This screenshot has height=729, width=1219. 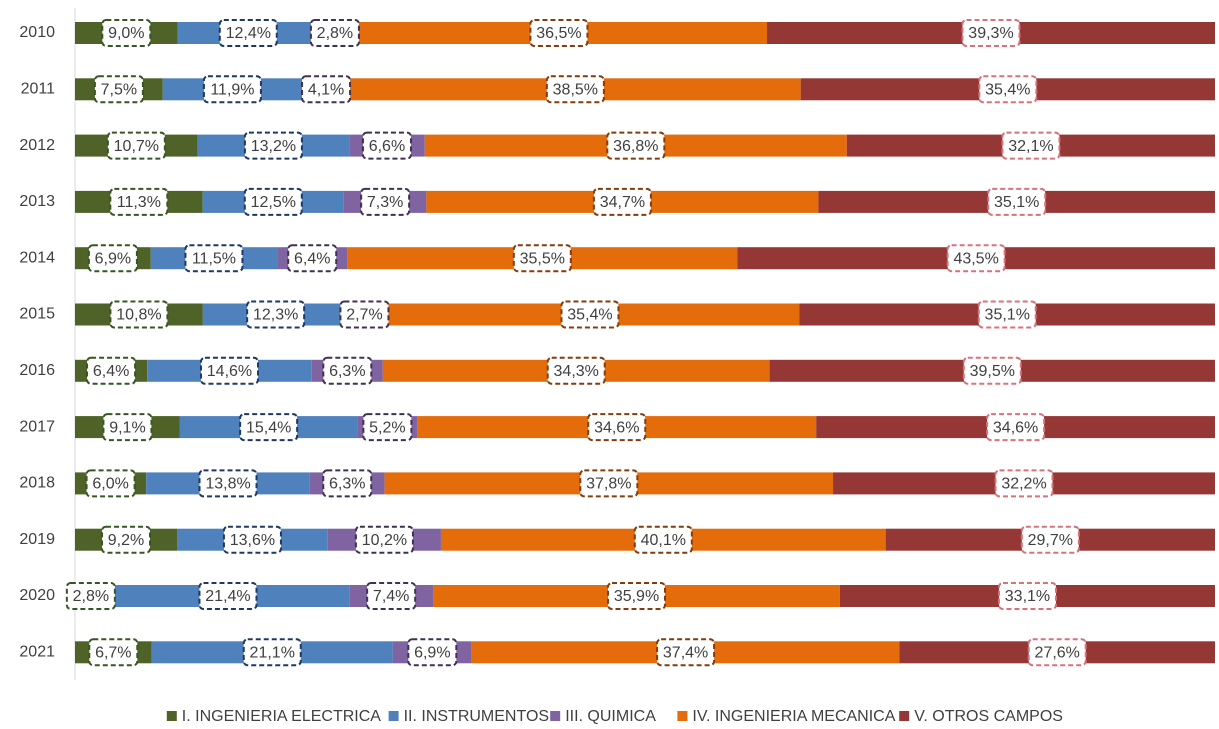 I want to click on data-label: 32,2%, so click(x=1023, y=484).